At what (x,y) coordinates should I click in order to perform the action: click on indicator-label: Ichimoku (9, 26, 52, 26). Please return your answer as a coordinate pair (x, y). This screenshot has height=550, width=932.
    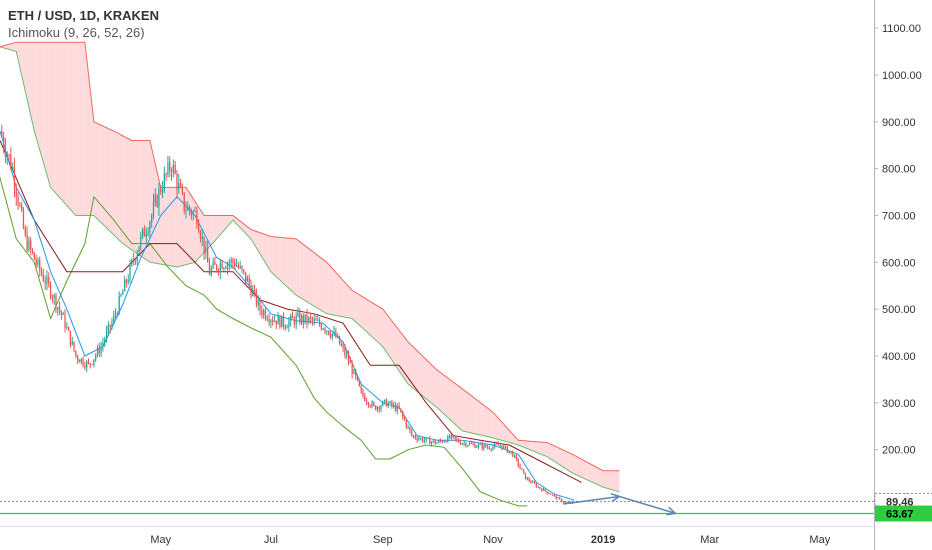
    Looking at the image, I should click on (76, 32).